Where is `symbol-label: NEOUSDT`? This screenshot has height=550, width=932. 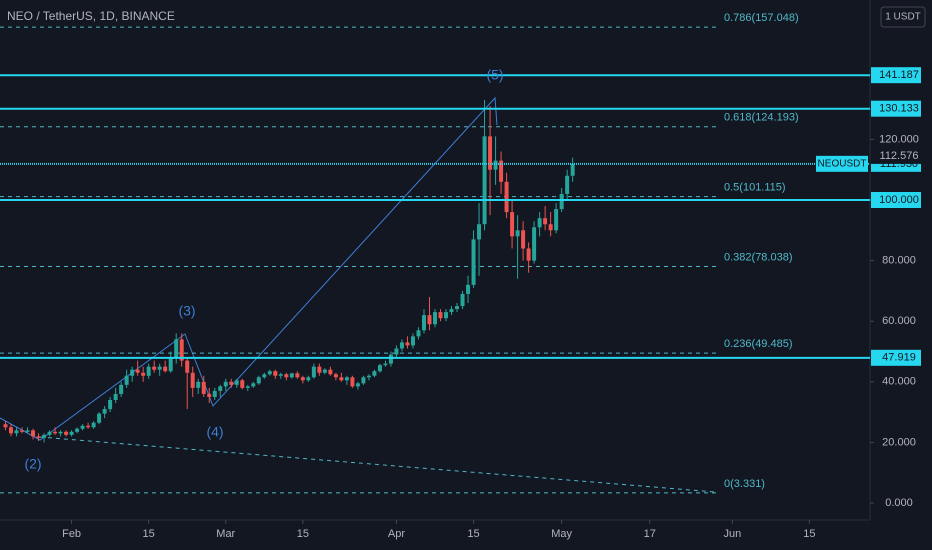 symbol-label: NEOUSDT is located at coordinates (842, 163).